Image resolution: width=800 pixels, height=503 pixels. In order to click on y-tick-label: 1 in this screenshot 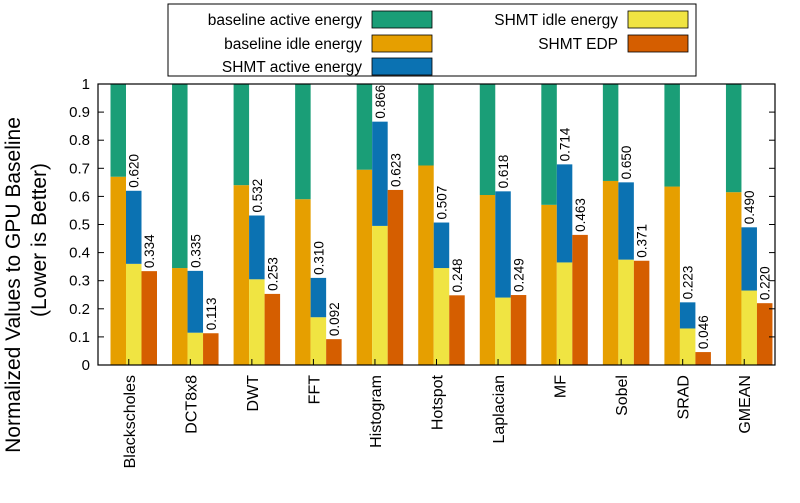, I will do `click(86, 84)`.